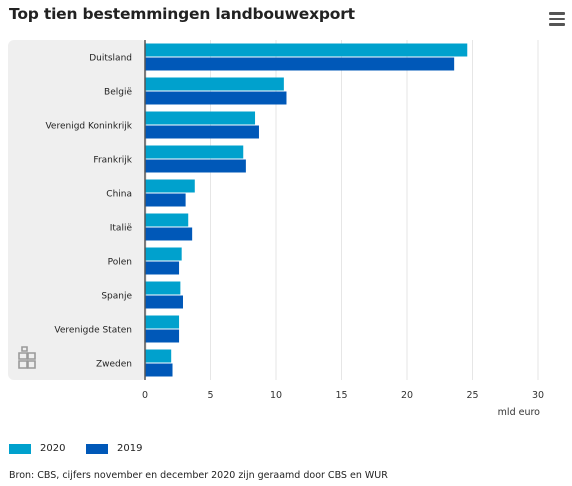  I want to click on legend-swatch-2020, so click(20, 448).